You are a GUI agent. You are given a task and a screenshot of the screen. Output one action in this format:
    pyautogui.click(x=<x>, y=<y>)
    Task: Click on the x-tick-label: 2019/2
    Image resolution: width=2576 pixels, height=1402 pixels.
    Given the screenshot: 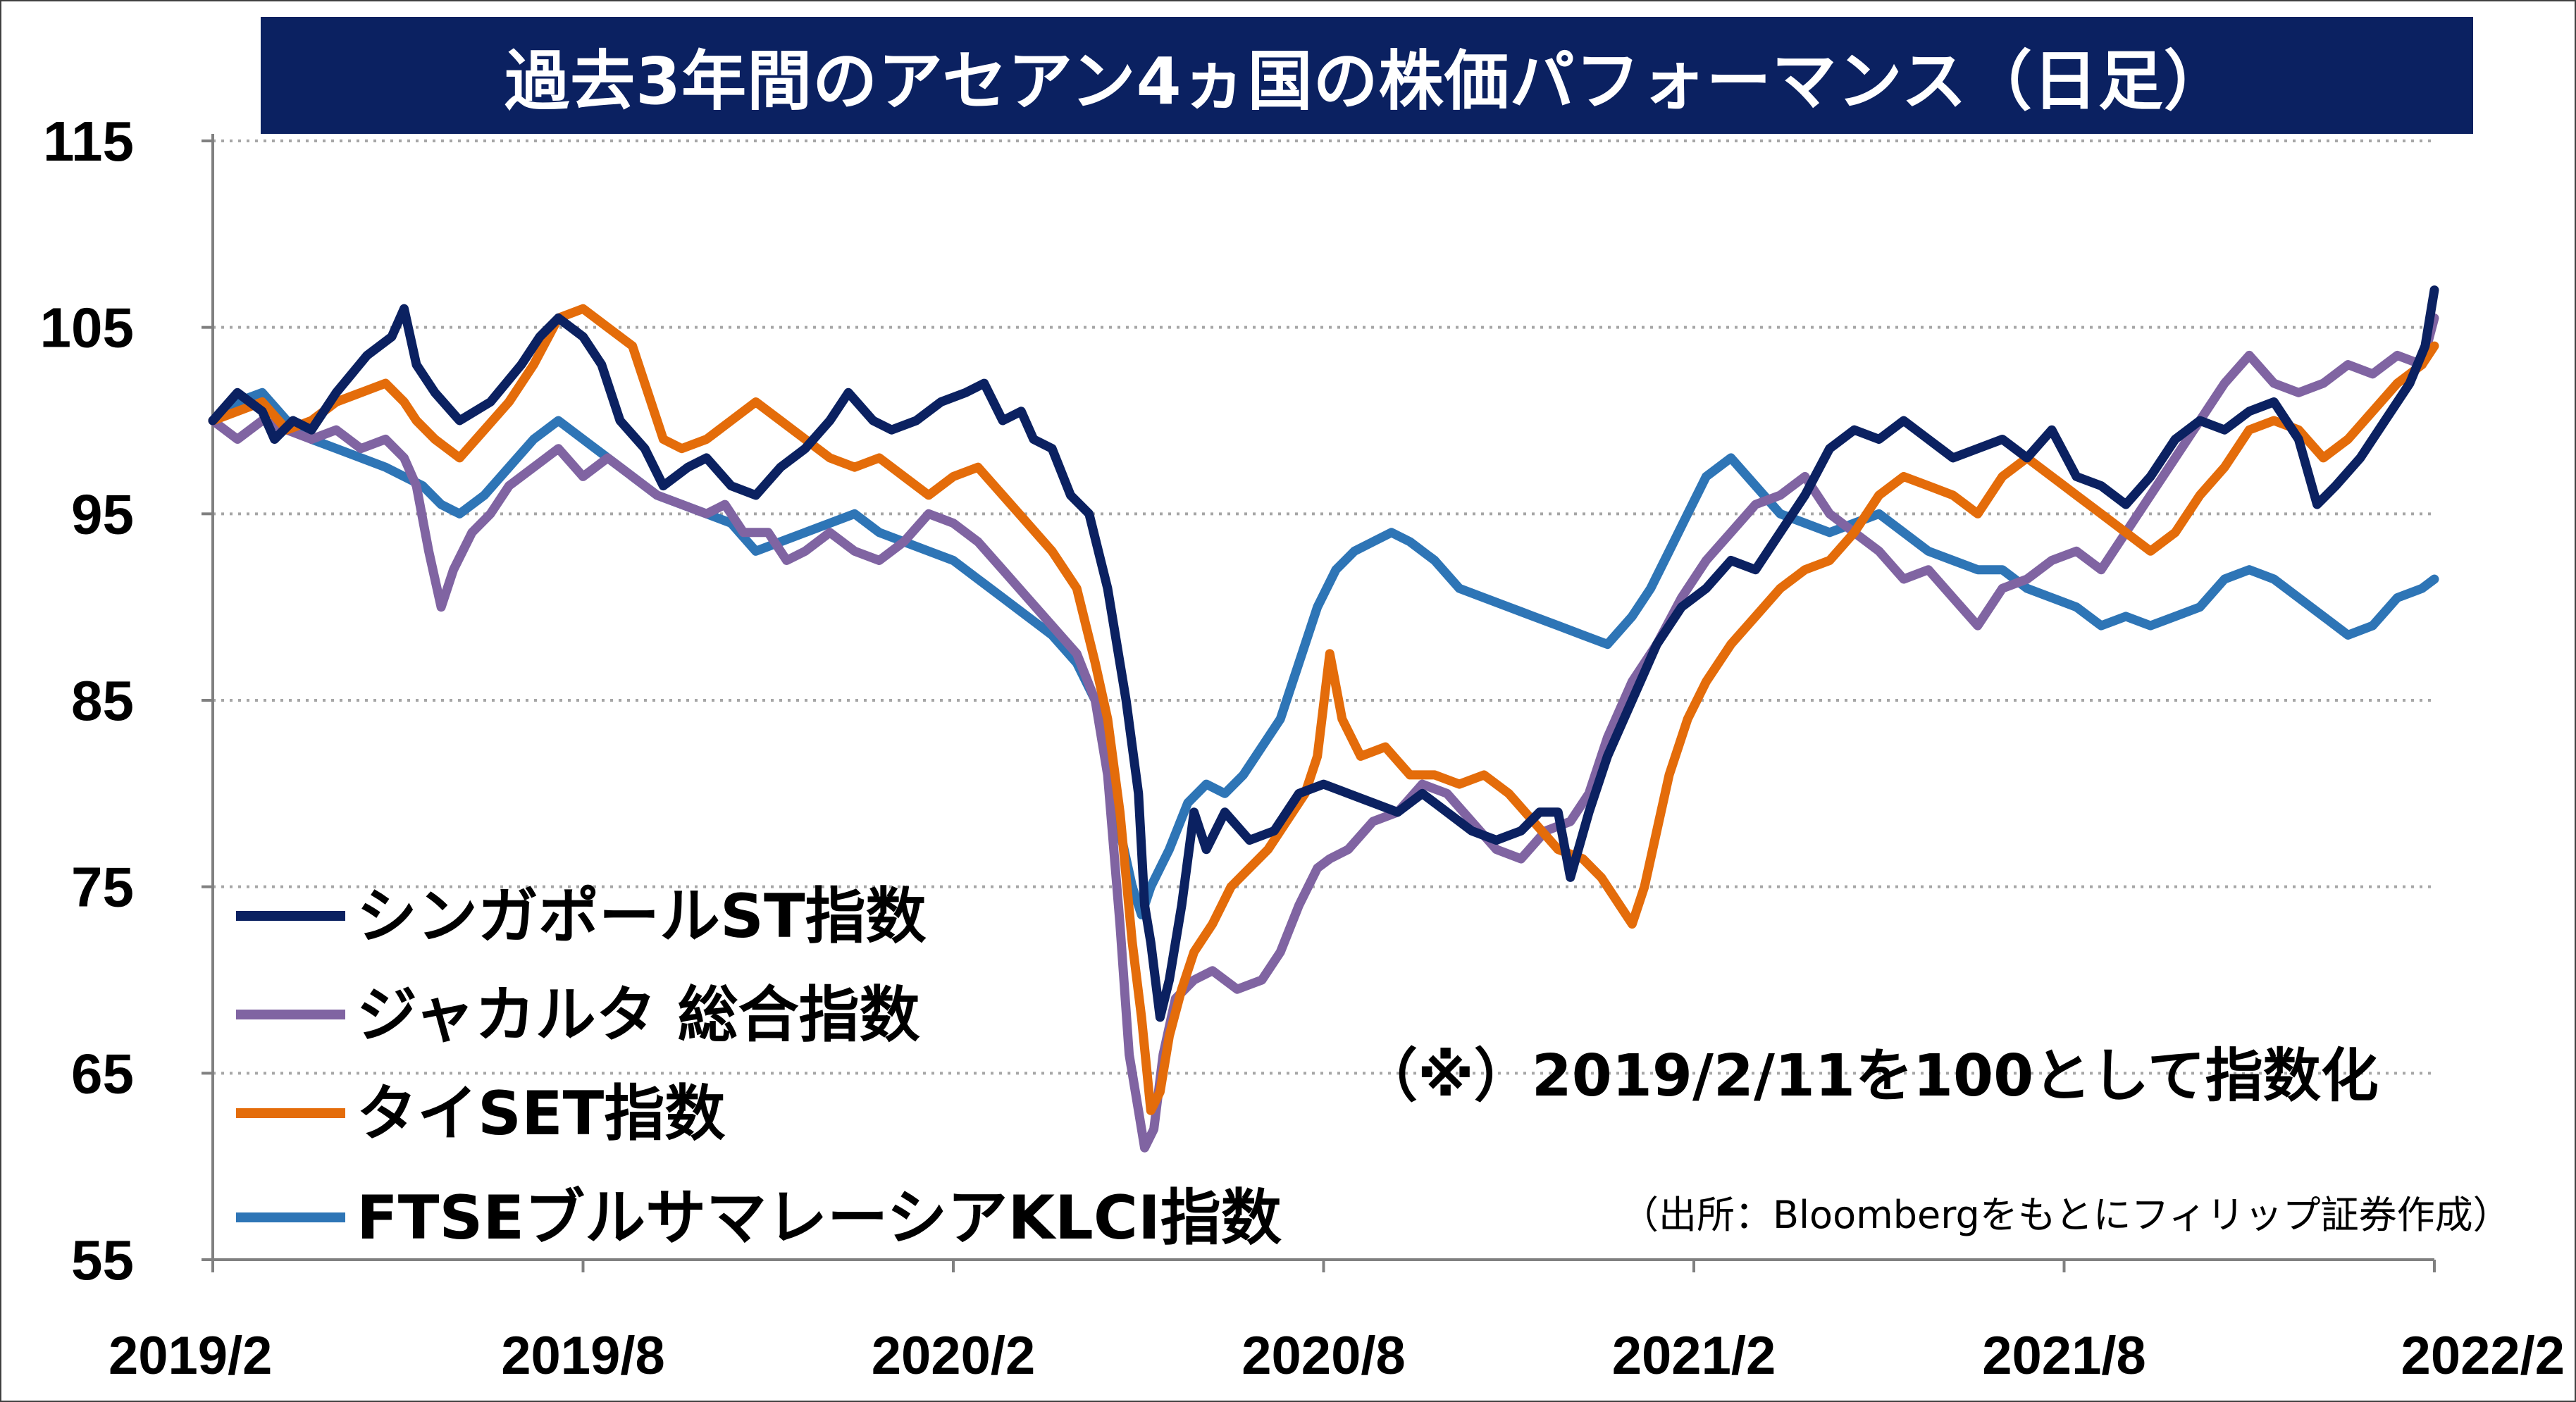 What is the action you would take?
    pyautogui.click(x=191, y=1356)
    